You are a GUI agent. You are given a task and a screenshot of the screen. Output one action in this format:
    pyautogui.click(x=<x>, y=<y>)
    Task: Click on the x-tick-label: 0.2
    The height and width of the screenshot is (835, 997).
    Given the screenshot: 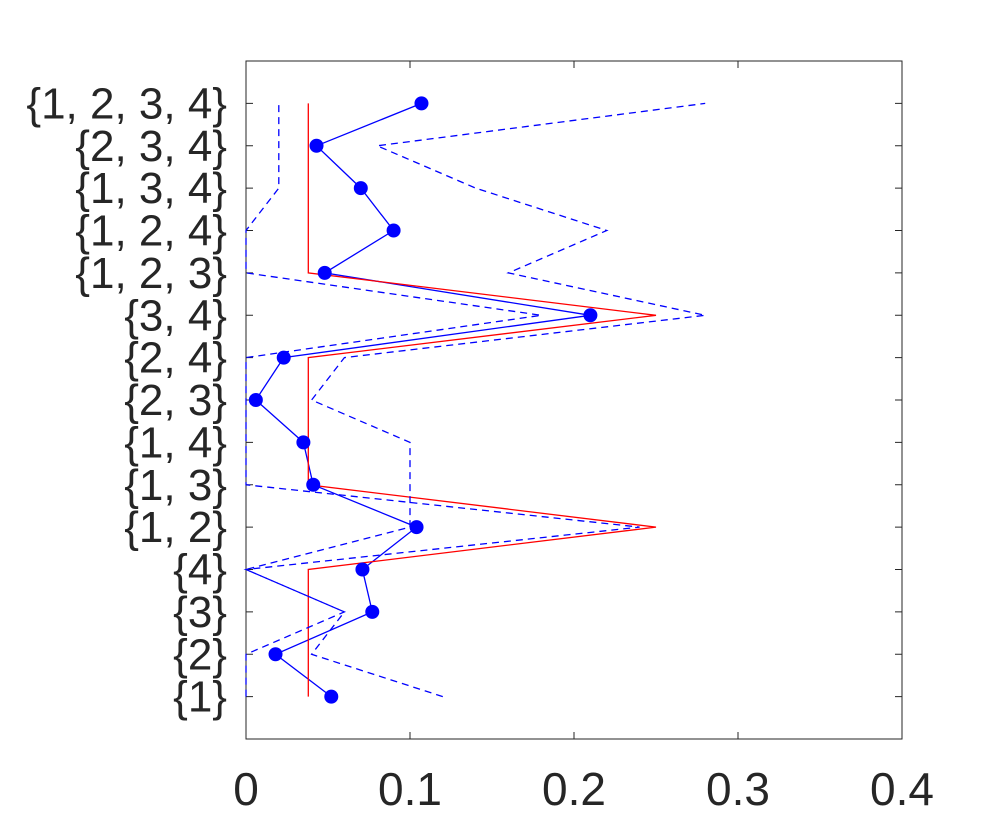 What is the action you would take?
    pyautogui.click(x=574, y=789)
    